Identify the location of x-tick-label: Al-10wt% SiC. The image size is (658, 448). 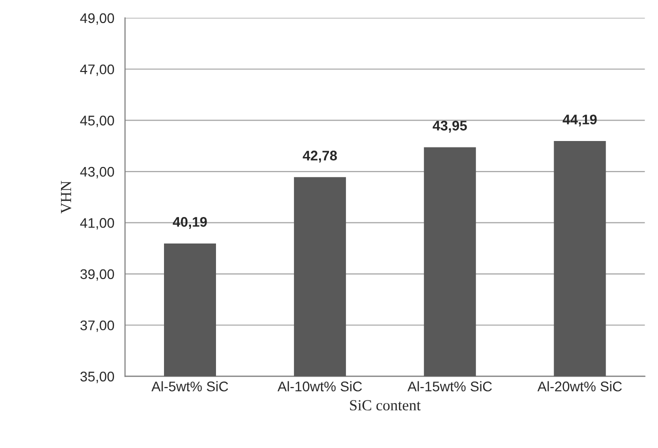
(320, 386).